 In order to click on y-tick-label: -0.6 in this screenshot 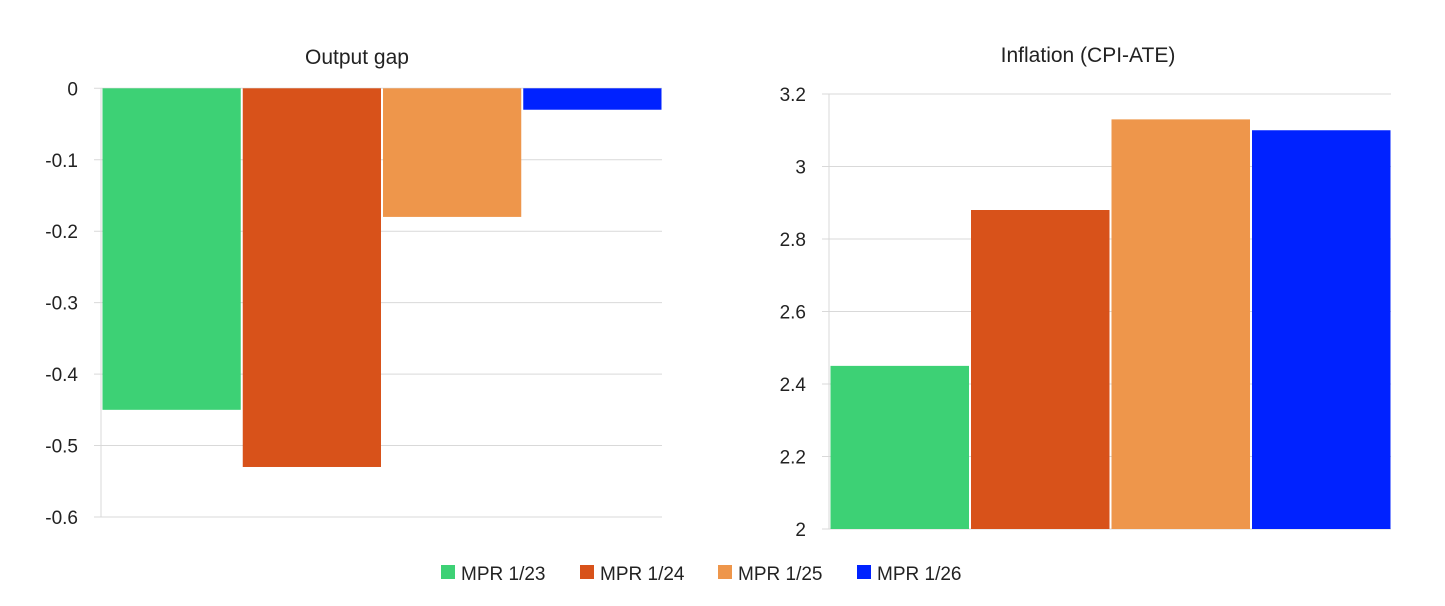, I will do `click(61, 518)`.